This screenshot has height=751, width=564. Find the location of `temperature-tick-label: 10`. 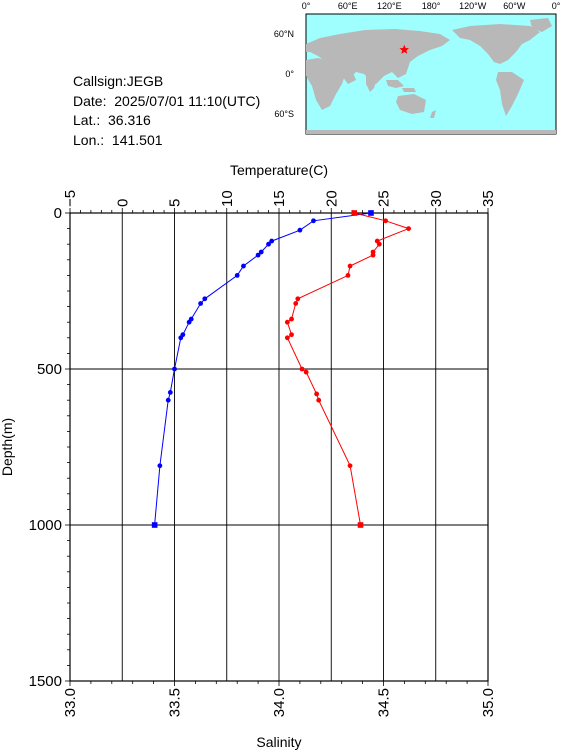

temperature-tick-label: 10 is located at coordinates (227, 198).